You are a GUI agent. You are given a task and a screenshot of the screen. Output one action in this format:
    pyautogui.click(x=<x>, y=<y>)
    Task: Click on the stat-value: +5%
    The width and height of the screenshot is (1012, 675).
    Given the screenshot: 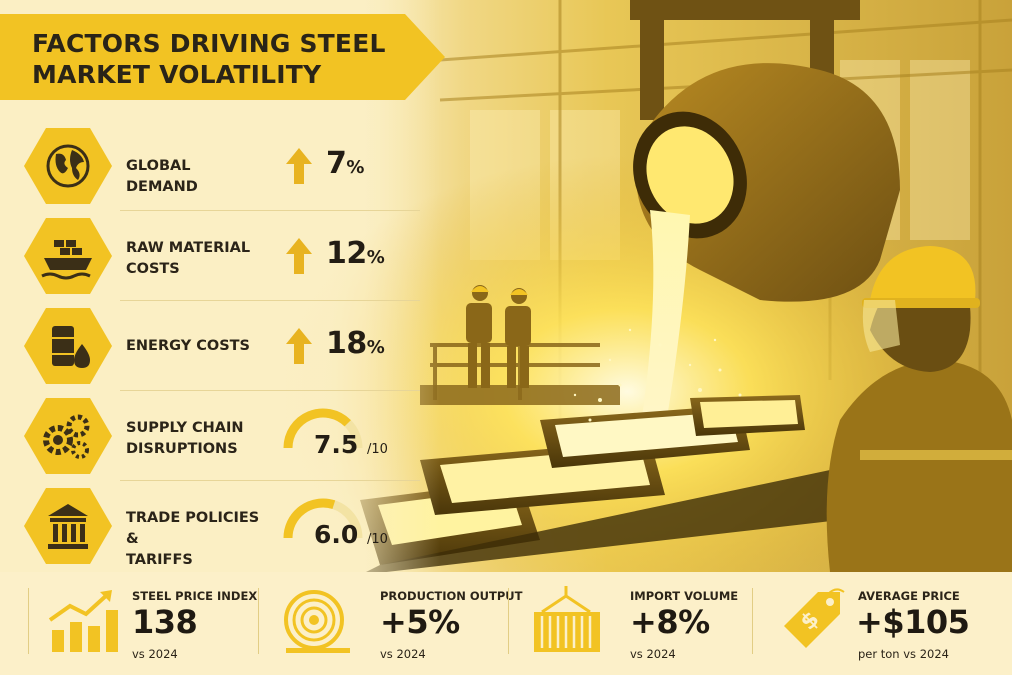 What is the action you would take?
    pyautogui.click(x=420, y=622)
    